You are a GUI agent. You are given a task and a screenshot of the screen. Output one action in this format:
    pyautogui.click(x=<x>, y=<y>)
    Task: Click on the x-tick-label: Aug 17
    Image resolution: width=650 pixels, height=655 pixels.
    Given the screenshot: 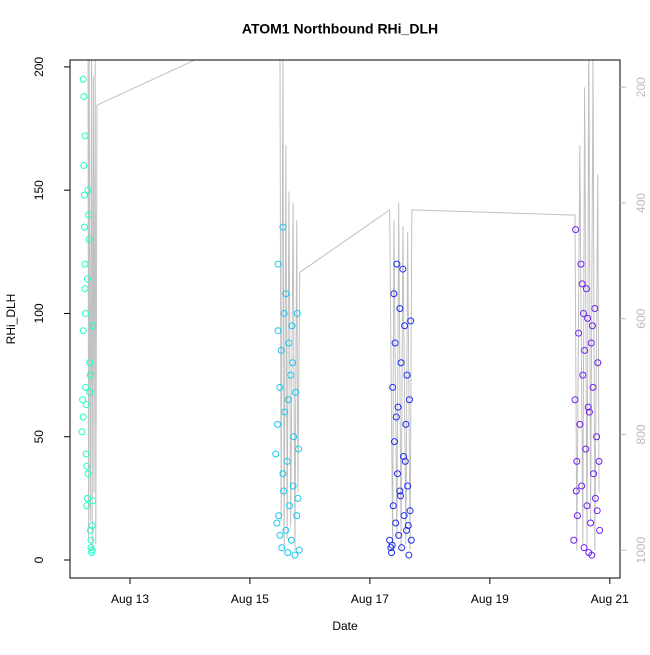 What is the action you would take?
    pyautogui.click(x=370, y=599)
    